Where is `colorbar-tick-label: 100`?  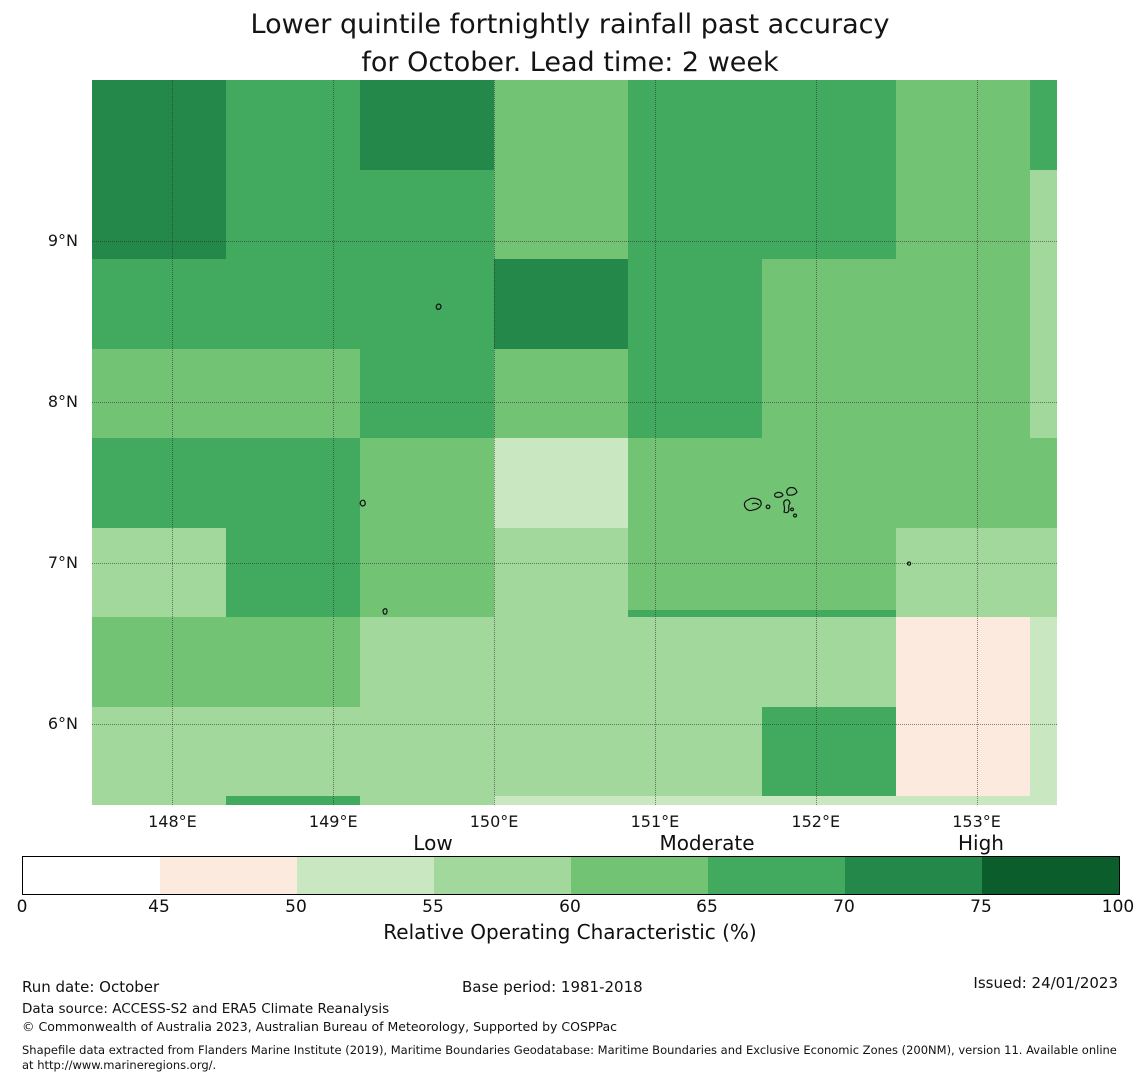 colorbar-tick-label: 100 is located at coordinates (1118, 907).